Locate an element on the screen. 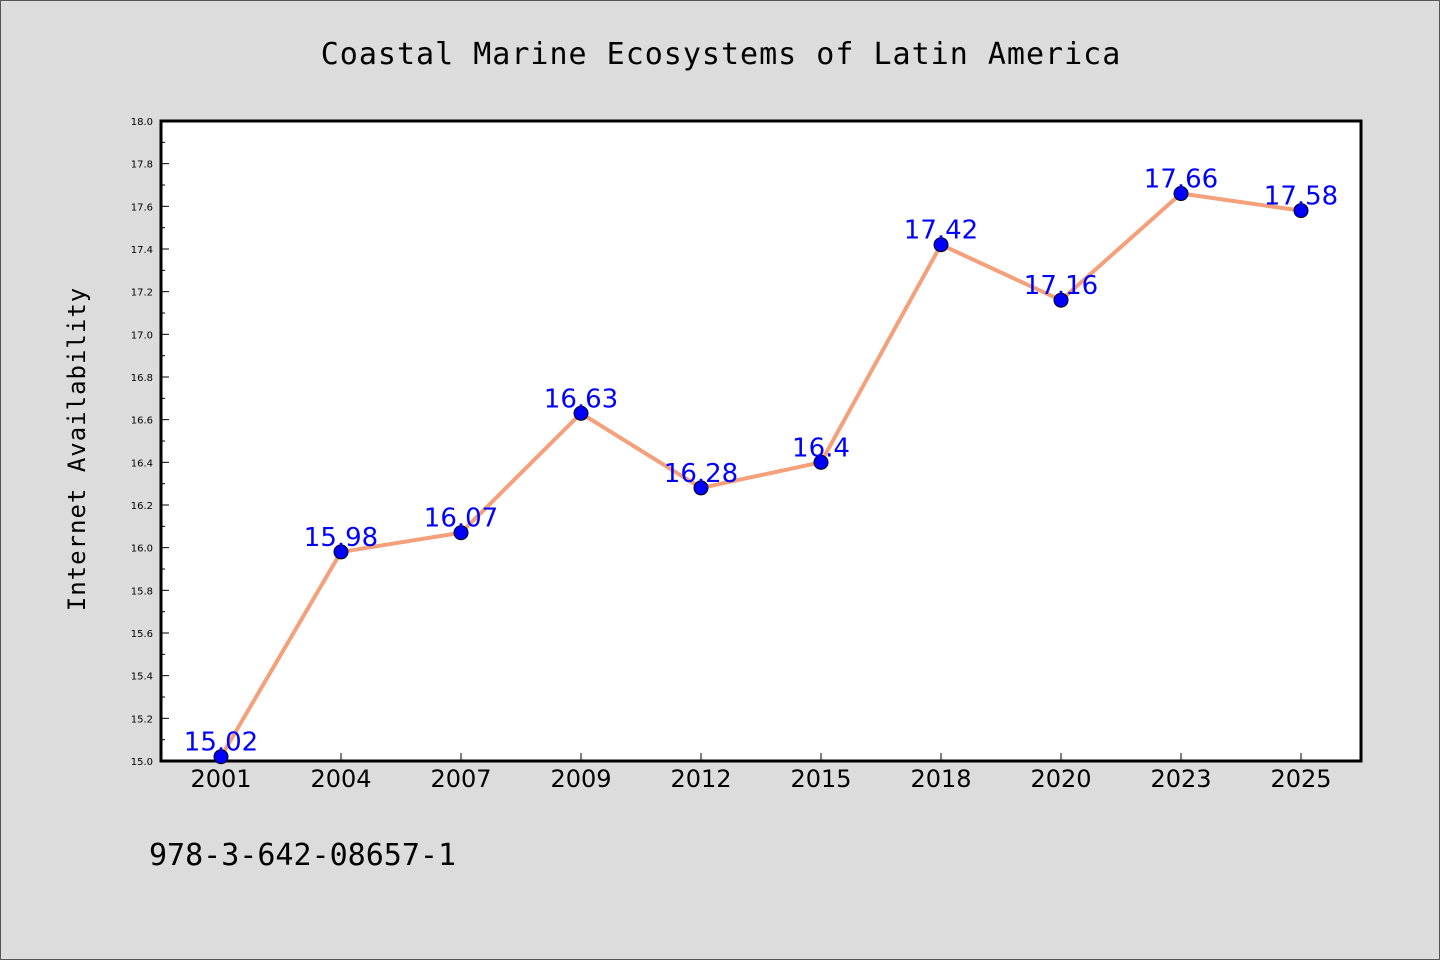 The width and height of the screenshot is (1440, 961). y-tick-label: 16.4 is located at coordinates (142, 463).